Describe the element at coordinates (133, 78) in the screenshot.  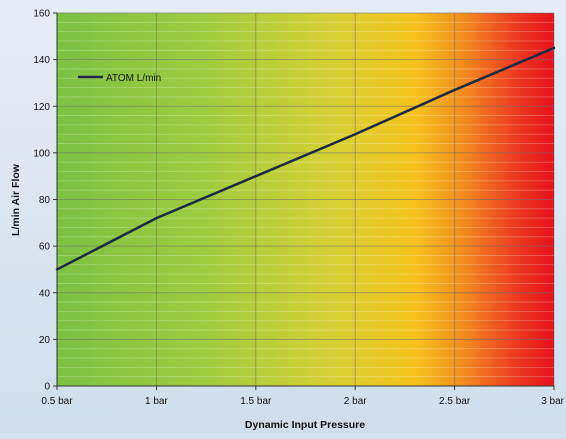
I see `legend-label-atom: ATOM L/min` at that location.